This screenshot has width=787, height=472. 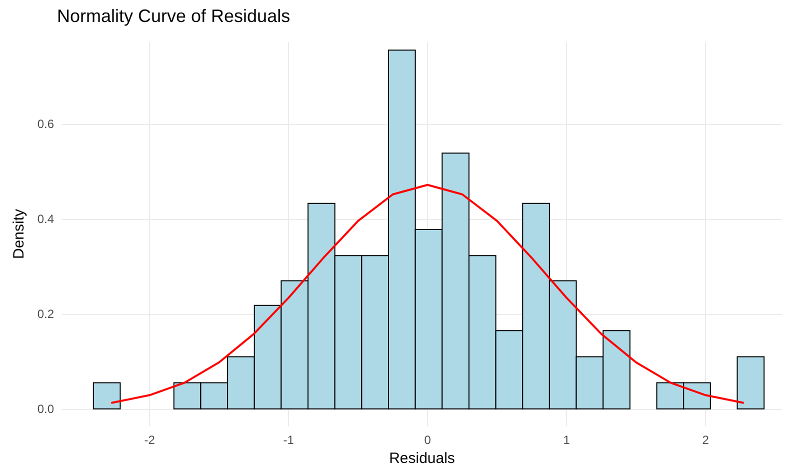 What do you see at coordinates (706, 440) in the screenshot?
I see `x-tick-label: 2` at bounding box center [706, 440].